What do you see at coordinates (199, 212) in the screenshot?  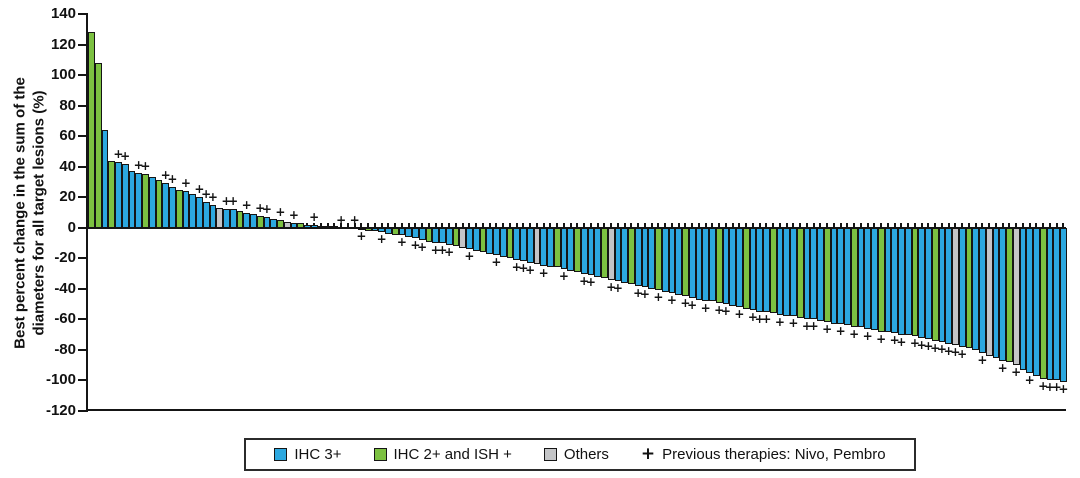 I see `bar-patient-17: +` at bounding box center [199, 212].